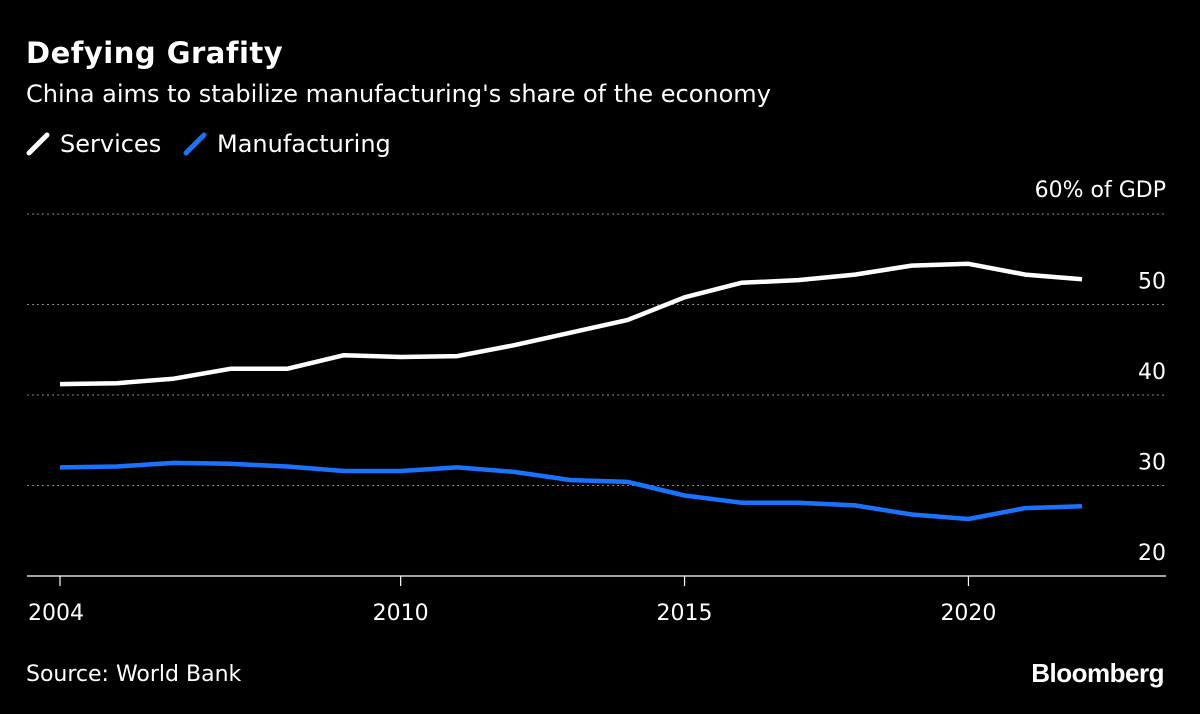  What do you see at coordinates (741, 503) in the screenshot?
I see `data-point-manufacturing-2016` at bounding box center [741, 503].